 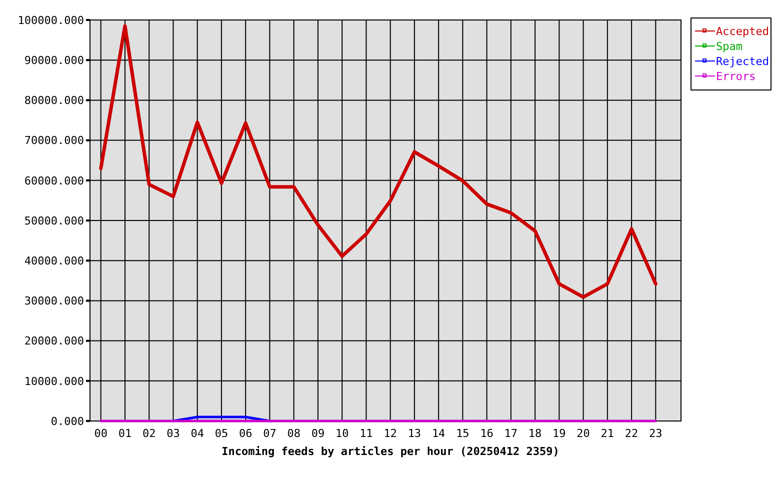 I want to click on x-axis-title: Incoming feeds by articles per hour (20250412 2359), so click(x=391, y=451).